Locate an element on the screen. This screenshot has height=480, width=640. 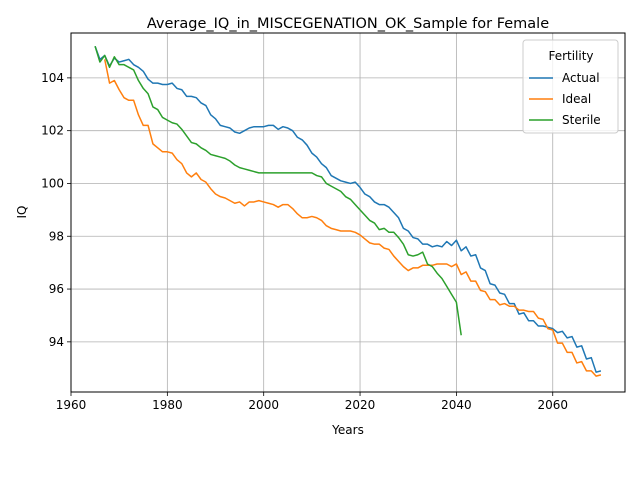
legend: Fertility Actual Ideal Sterile is located at coordinates (570, 86).